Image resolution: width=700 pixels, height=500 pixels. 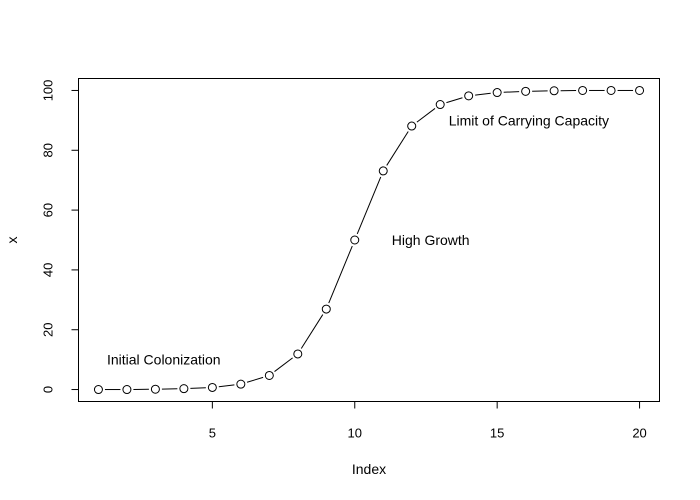 I want to click on y-axis: 0 20 40 60 80 100, so click(x=60, y=236).